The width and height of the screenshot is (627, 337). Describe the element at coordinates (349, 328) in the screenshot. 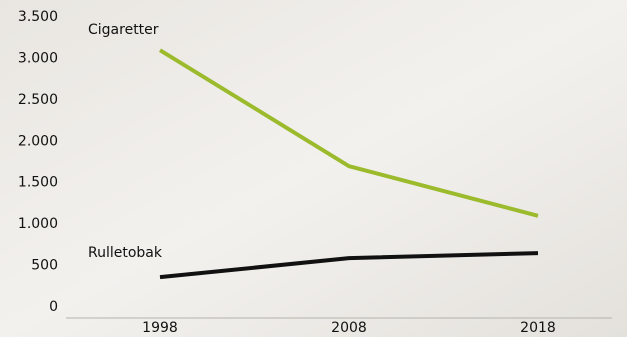

I see `x-tick-label: 2008` at that location.